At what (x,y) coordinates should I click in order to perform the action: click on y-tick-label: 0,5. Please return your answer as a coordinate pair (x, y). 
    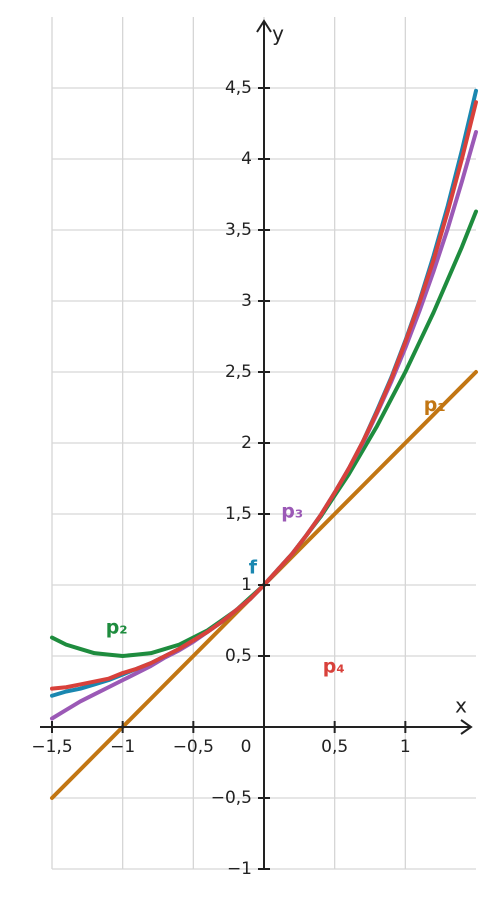
    Looking at the image, I should click on (238, 656).